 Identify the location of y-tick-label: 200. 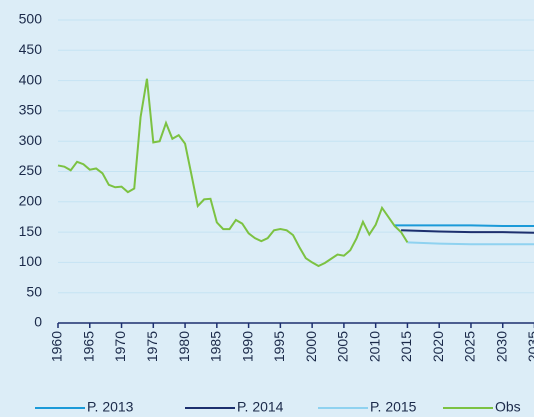
(31, 201).